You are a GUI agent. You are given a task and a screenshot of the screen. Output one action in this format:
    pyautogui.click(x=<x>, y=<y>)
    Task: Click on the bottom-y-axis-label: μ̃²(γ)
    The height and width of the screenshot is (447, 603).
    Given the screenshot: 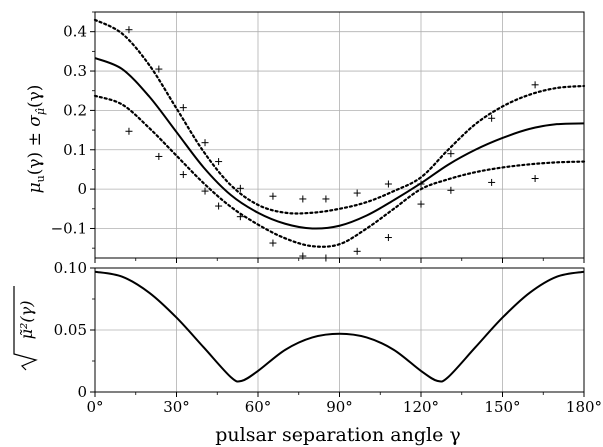 What is the action you would take?
    pyautogui.click(x=25, y=328)
    